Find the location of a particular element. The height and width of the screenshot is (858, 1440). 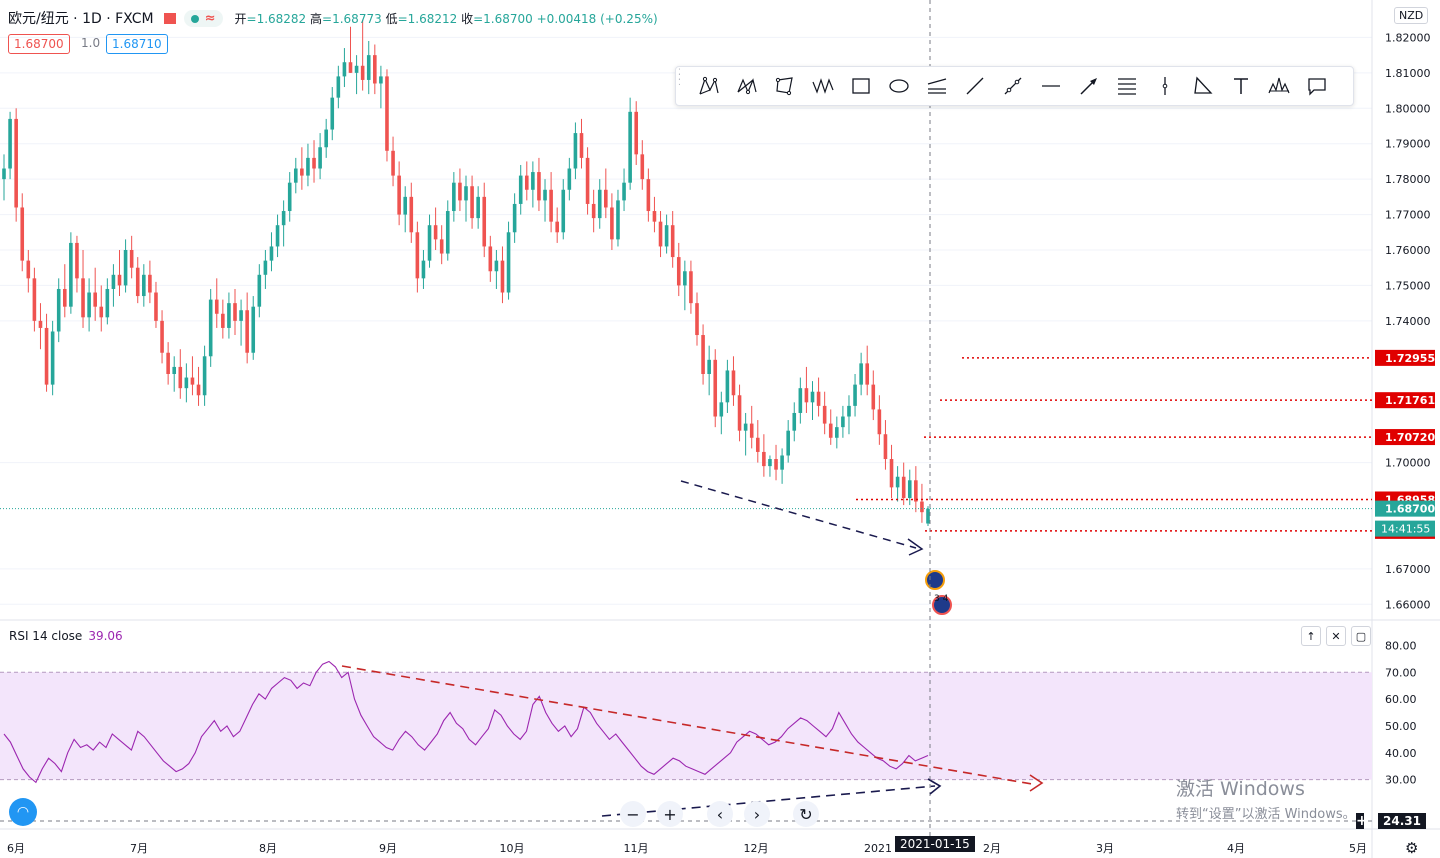

triangle-icon is located at coordinates (1203, 86).